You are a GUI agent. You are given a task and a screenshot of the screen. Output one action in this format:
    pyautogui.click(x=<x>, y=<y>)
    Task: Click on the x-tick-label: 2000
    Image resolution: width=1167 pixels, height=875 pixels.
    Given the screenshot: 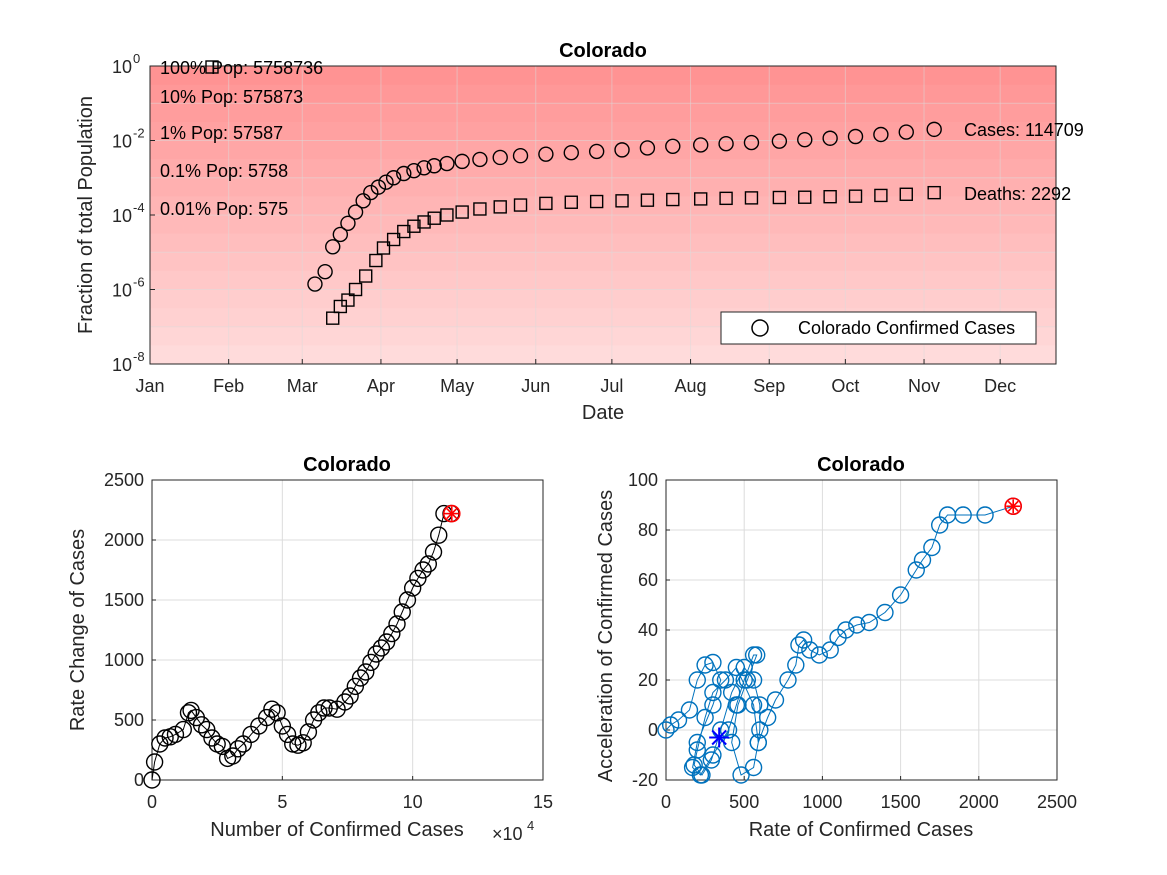 What is the action you would take?
    pyautogui.click(x=979, y=802)
    